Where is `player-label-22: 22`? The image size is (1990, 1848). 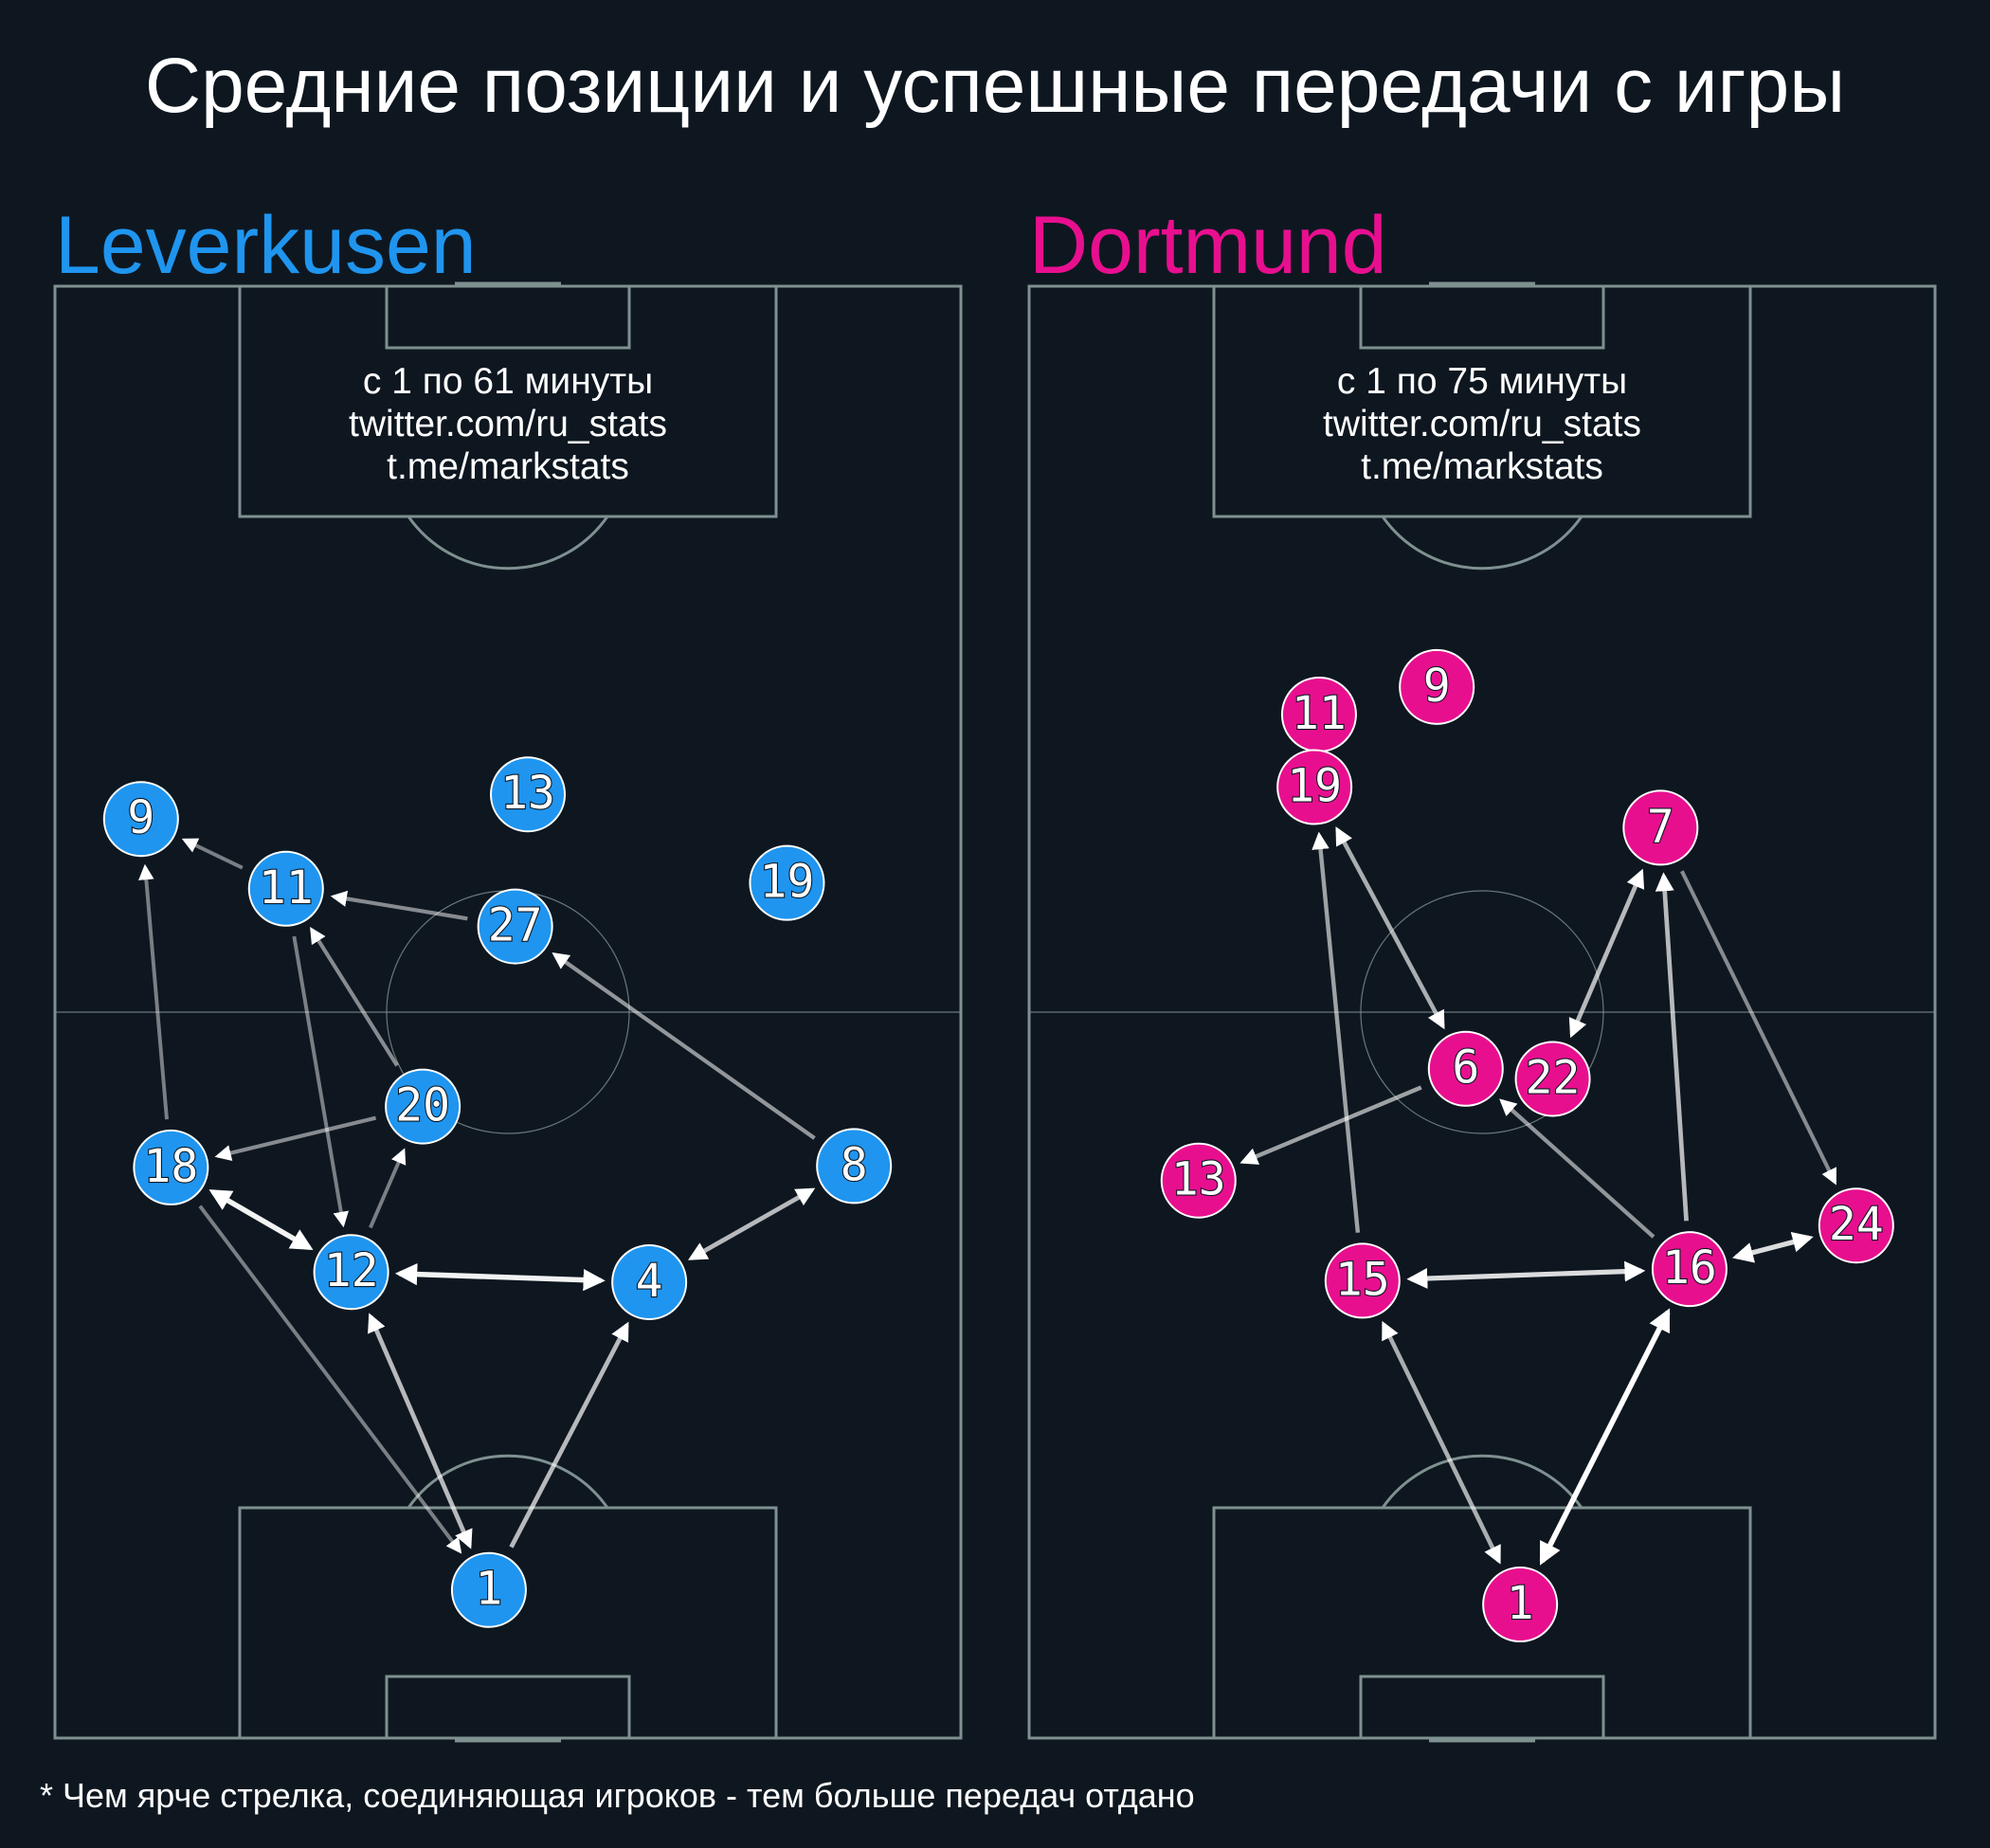 player-label-22: 22 is located at coordinates (1553, 1077).